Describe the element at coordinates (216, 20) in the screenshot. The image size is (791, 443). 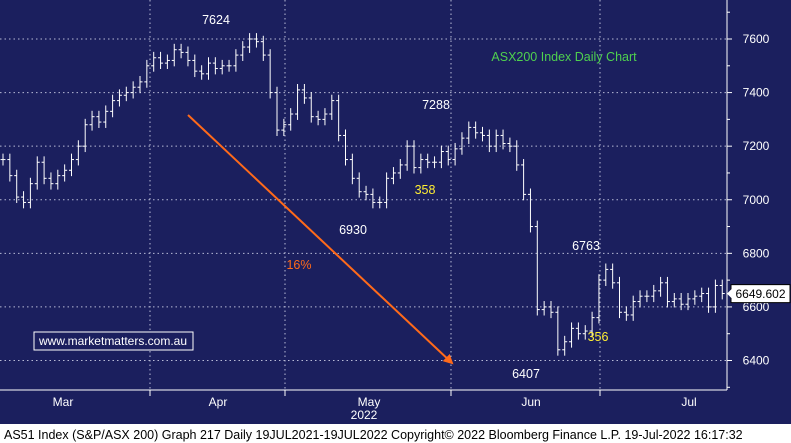
I see `chart-annotation: 7624` at that location.